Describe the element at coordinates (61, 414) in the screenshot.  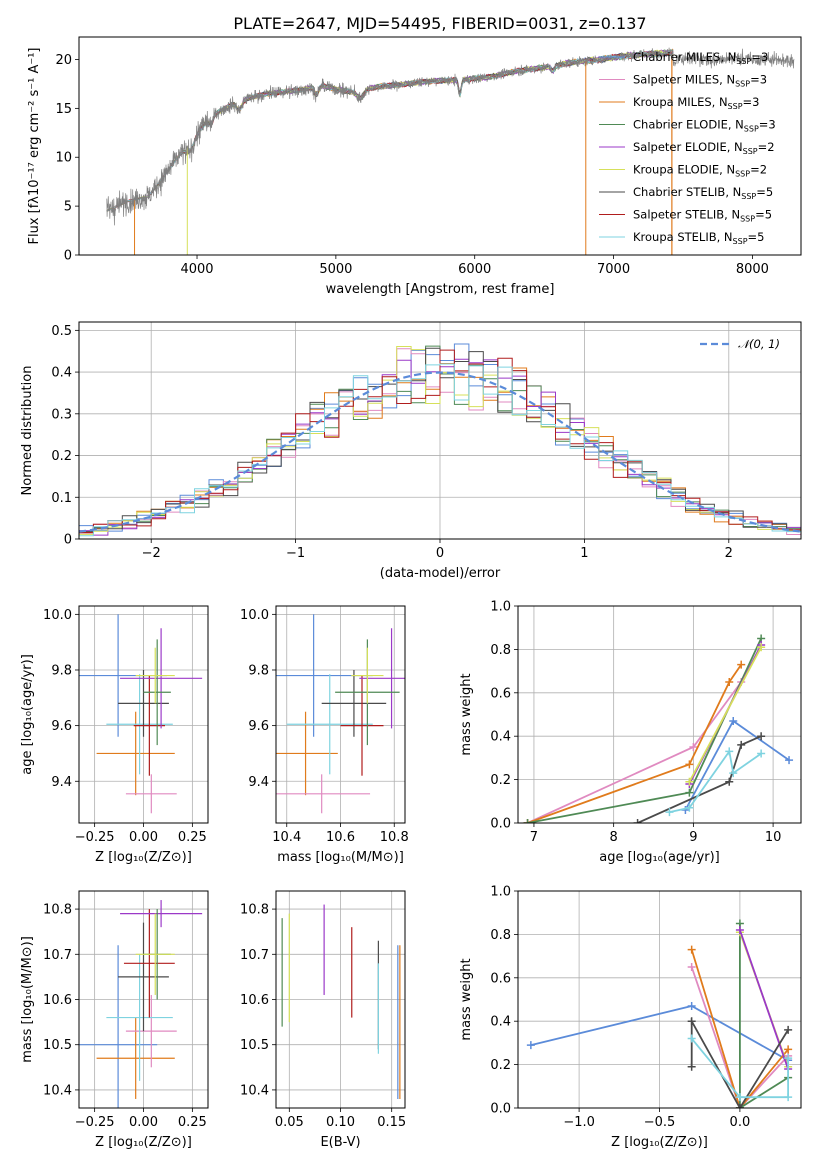
I see `y-tick-label: 0.3` at that location.